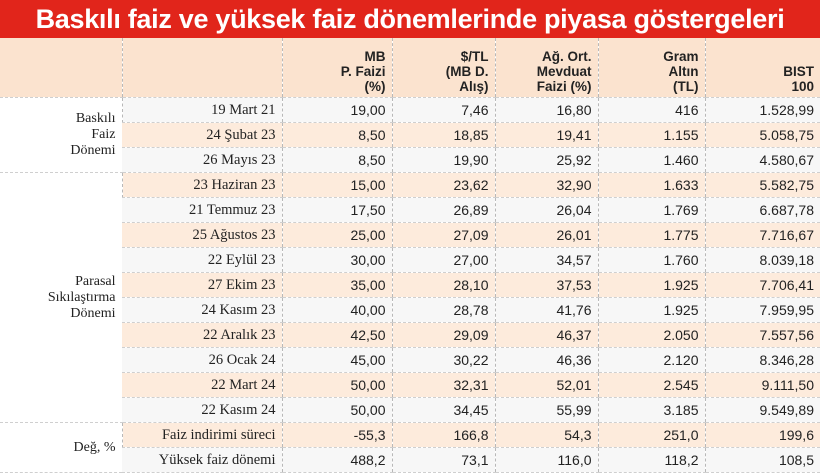 The image size is (820, 473). I want to click on group-text: Baskılı, so click(95, 118).